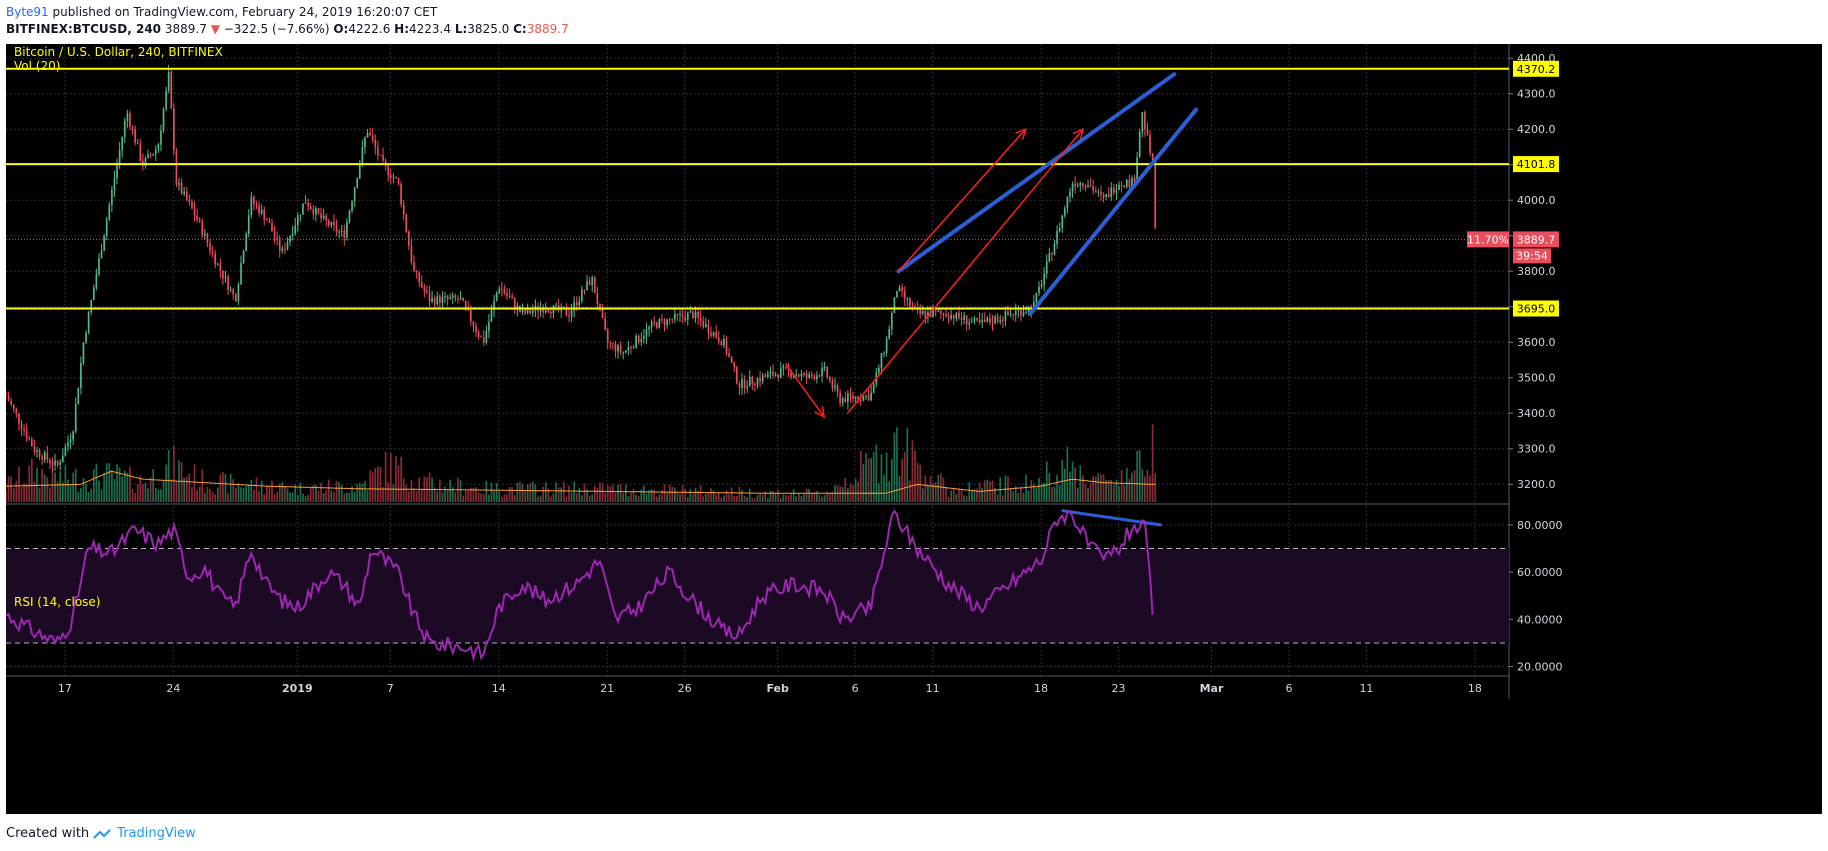 This screenshot has height=851, width=1828. Describe the element at coordinates (156, 833) in the screenshot. I see `tradingview-link: TradingView` at that location.